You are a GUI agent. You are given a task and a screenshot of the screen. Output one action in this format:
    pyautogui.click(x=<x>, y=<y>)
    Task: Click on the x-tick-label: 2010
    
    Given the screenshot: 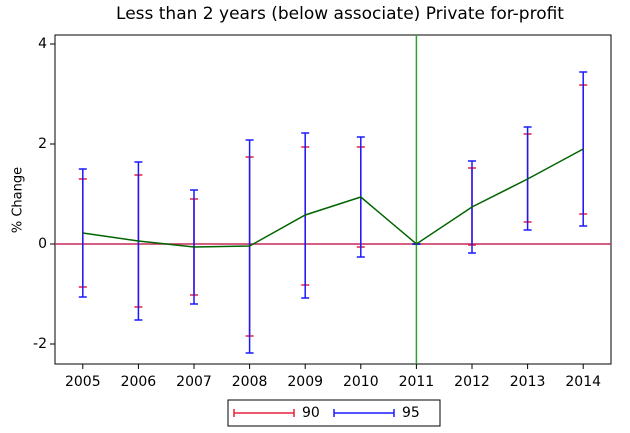 What is the action you would take?
    pyautogui.click(x=361, y=382)
    